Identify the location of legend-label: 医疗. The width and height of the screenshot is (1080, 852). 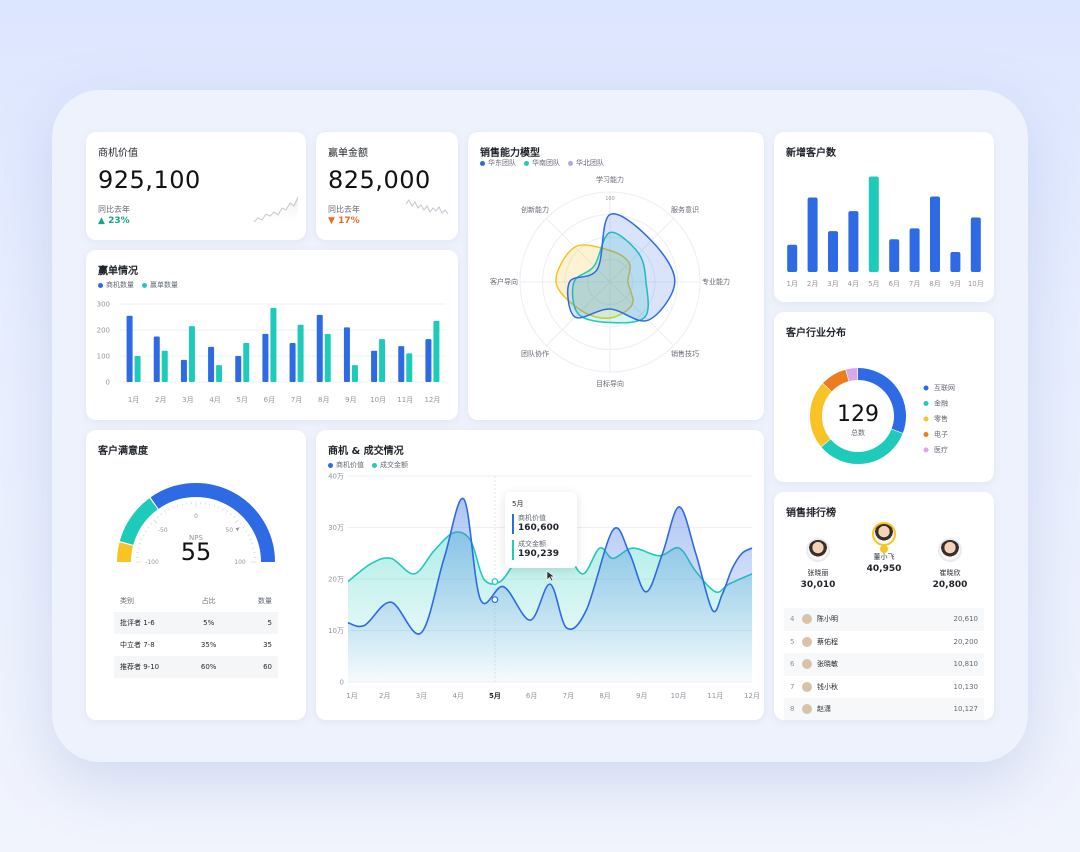
(941, 449).